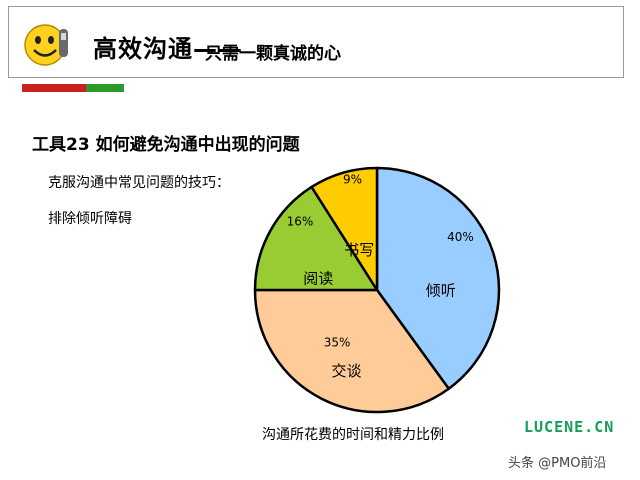 The width and height of the screenshot is (640, 480). What do you see at coordinates (337, 342) in the screenshot?
I see `slice-value-label-1: 35%` at bounding box center [337, 342].